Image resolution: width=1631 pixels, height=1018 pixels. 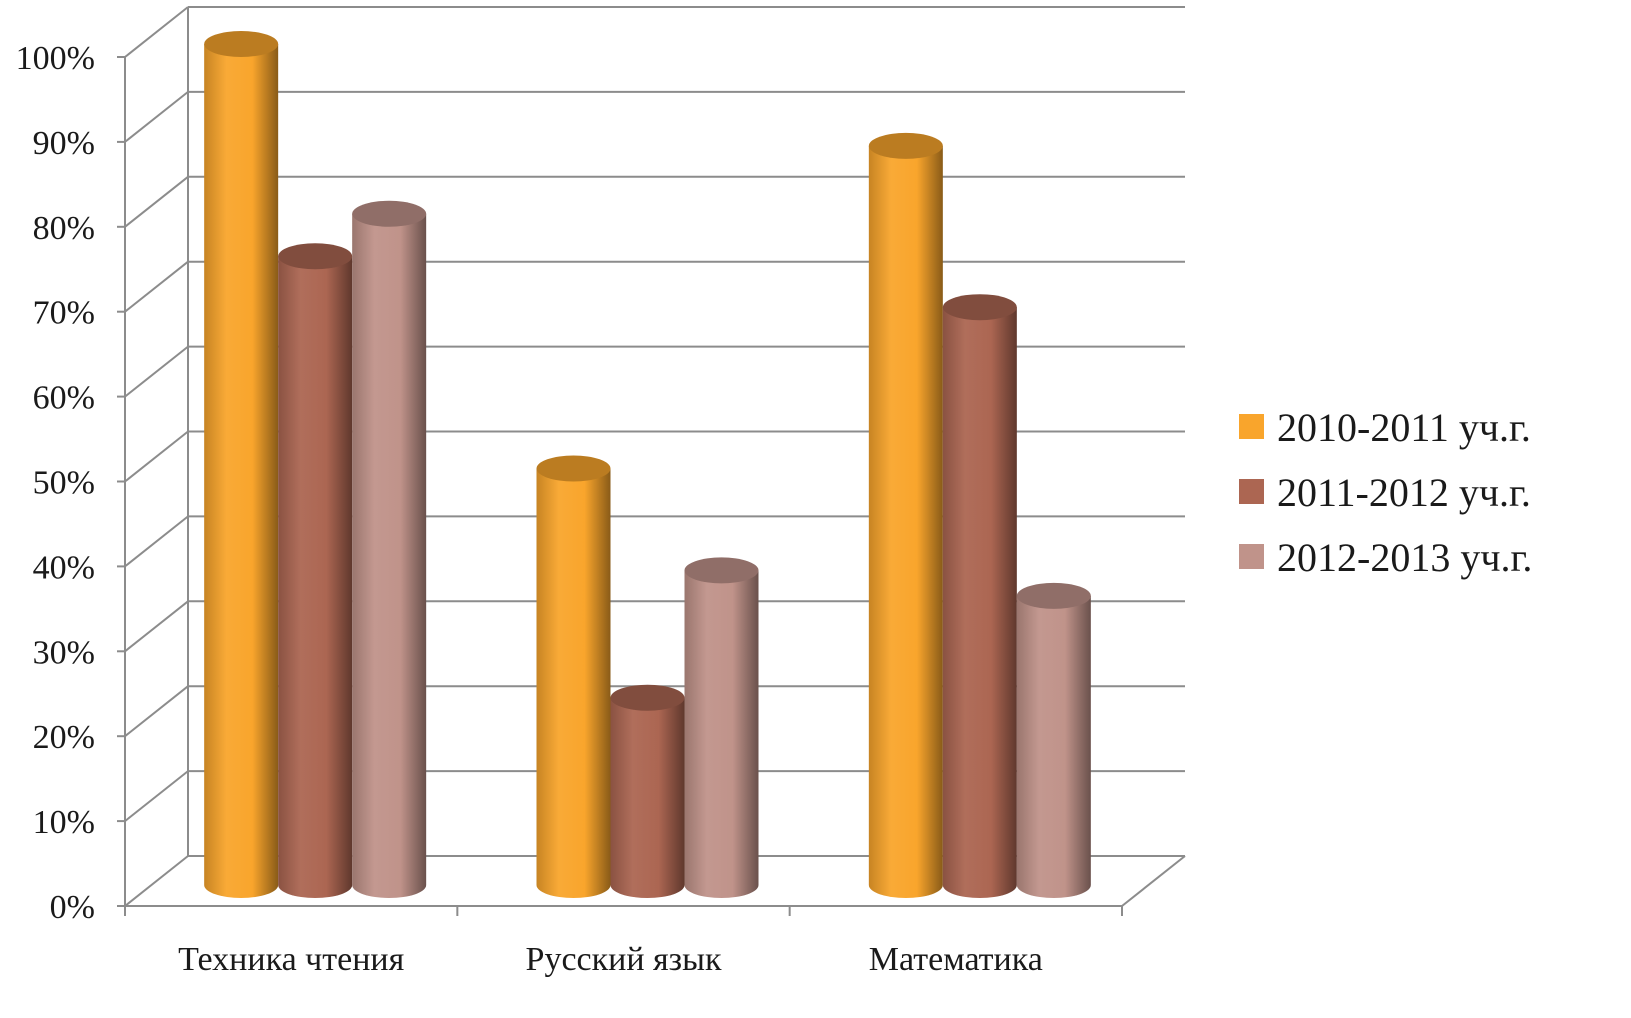 What do you see at coordinates (956, 959) in the screenshot?
I see `category-label: Математика` at bounding box center [956, 959].